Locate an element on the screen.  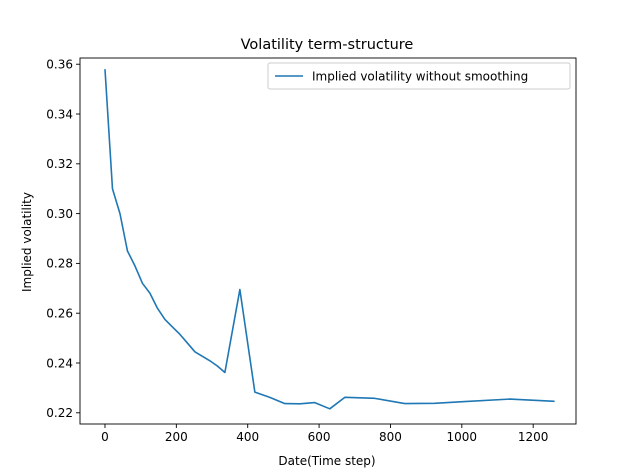
y-tick-label: 0.28 is located at coordinates (59, 264).